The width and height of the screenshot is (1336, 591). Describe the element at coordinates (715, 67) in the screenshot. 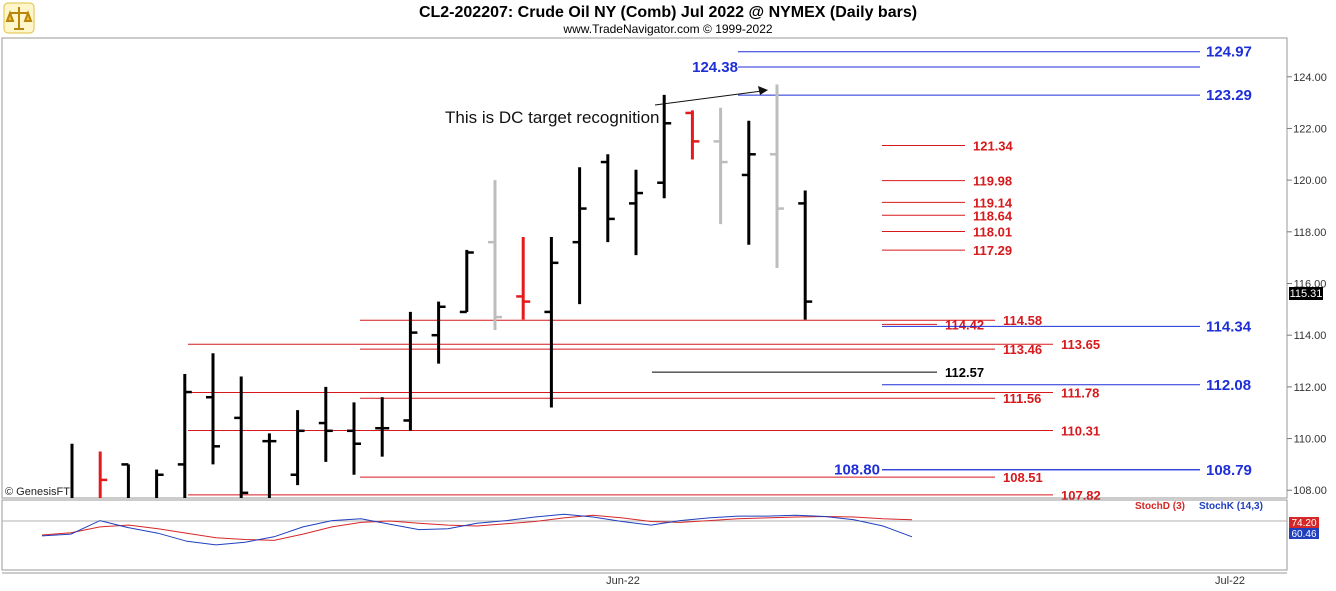

I see `level-label: 124.38` at that location.